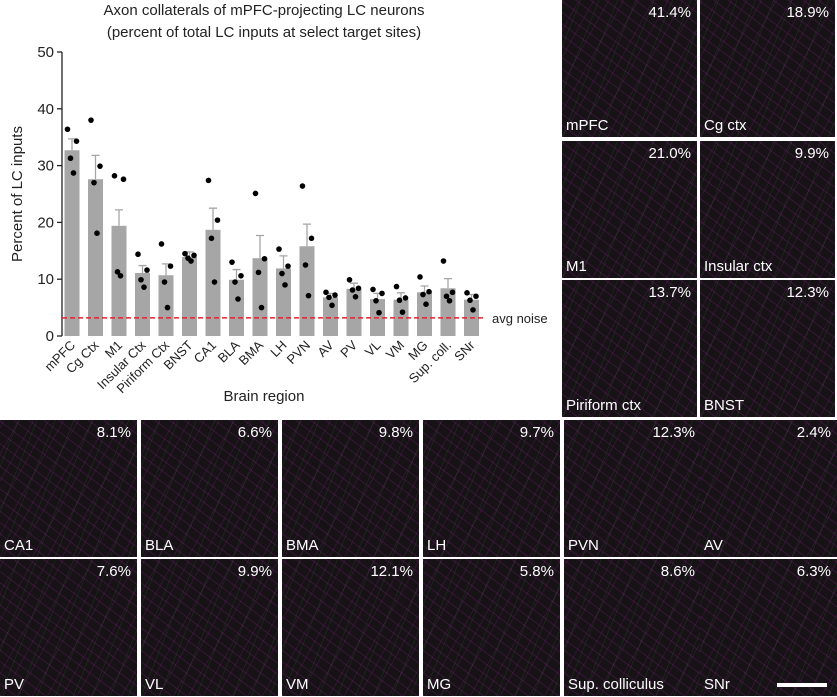 This screenshot has height=697, width=837. What do you see at coordinates (713, 545) in the screenshot?
I see `panel-label: AV` at bounding box center [713, 545].